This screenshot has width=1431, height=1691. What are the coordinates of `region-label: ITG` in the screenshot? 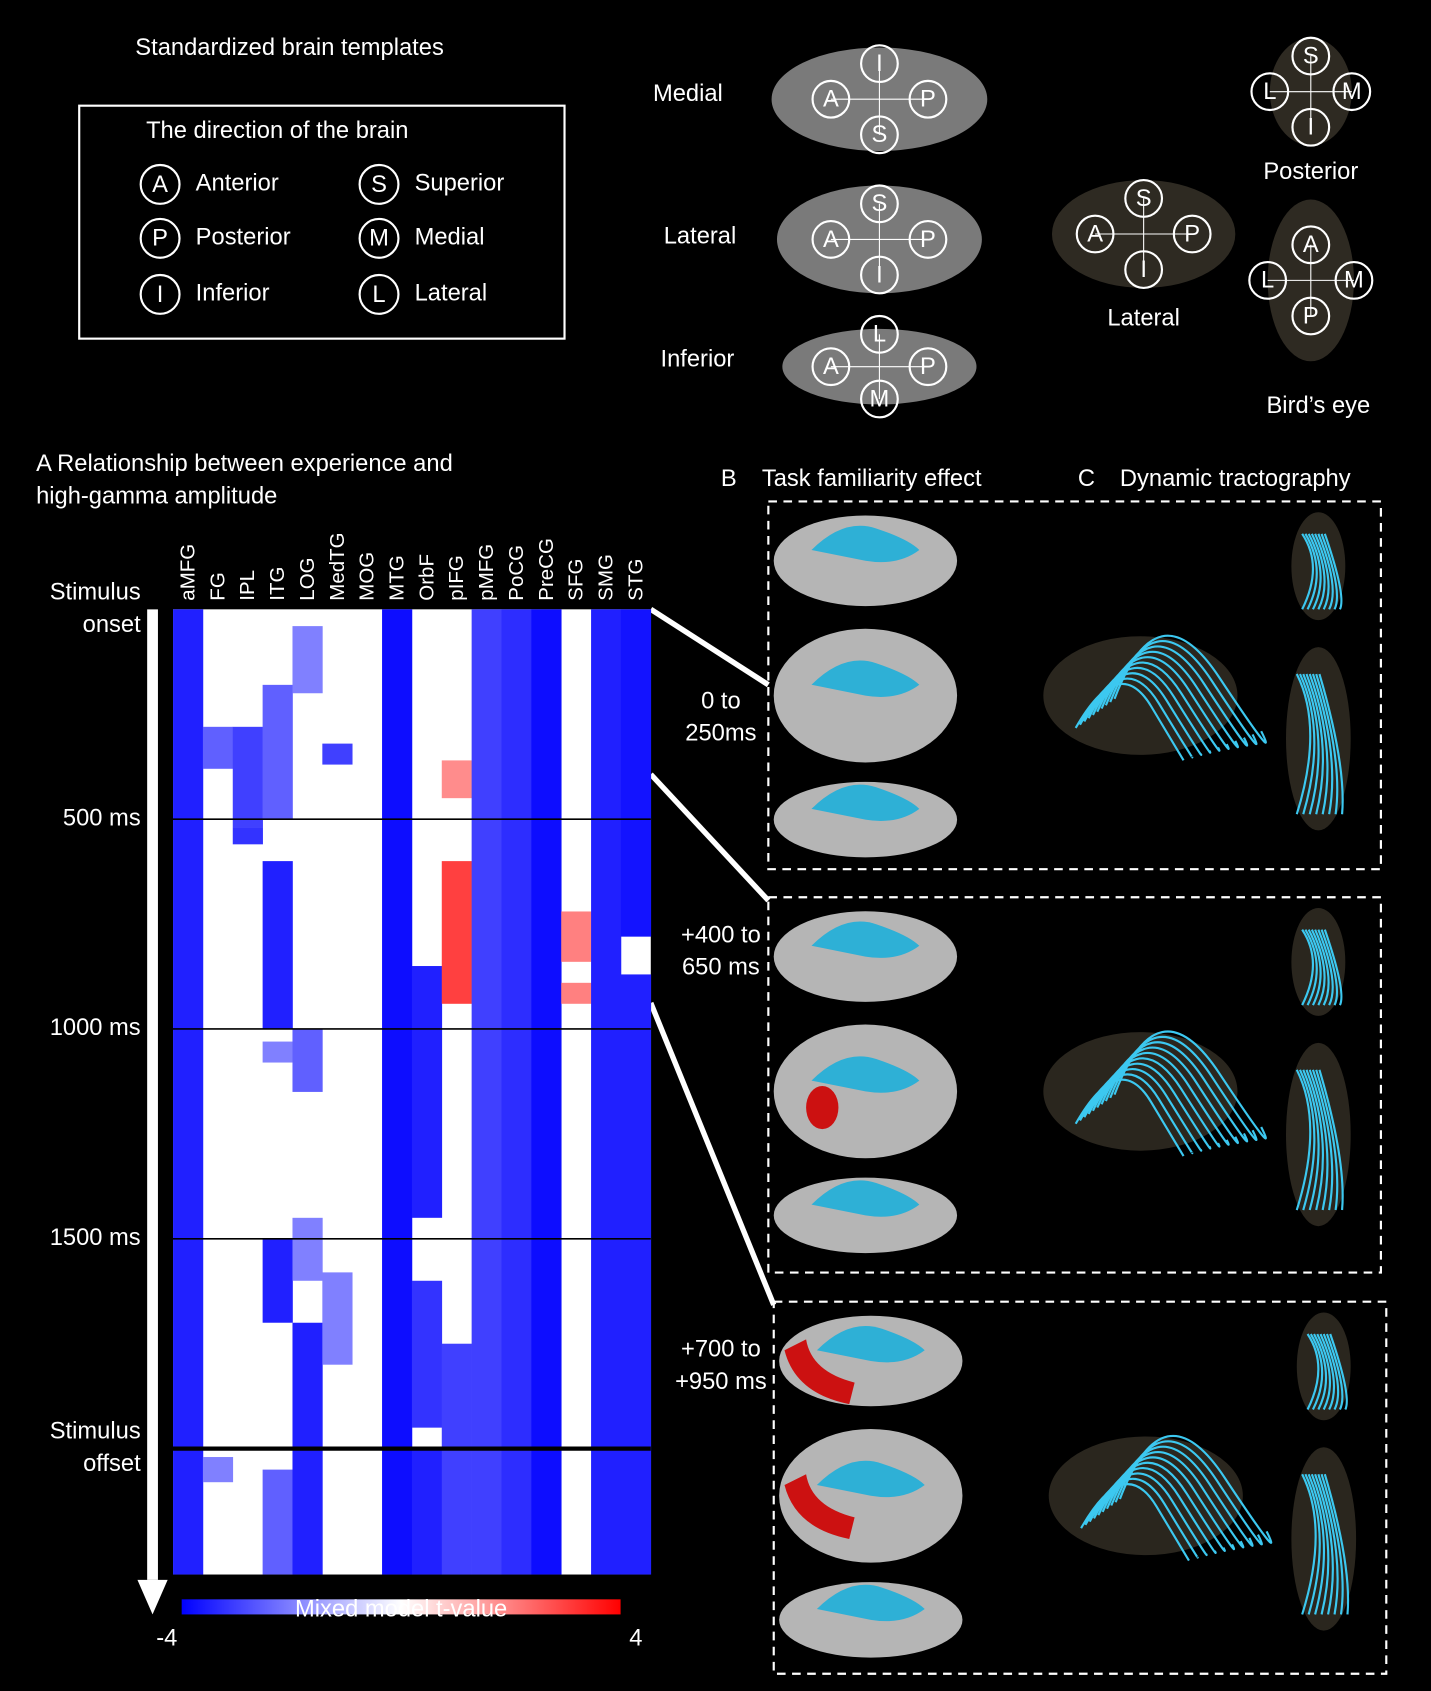 It's located at (277, 584).